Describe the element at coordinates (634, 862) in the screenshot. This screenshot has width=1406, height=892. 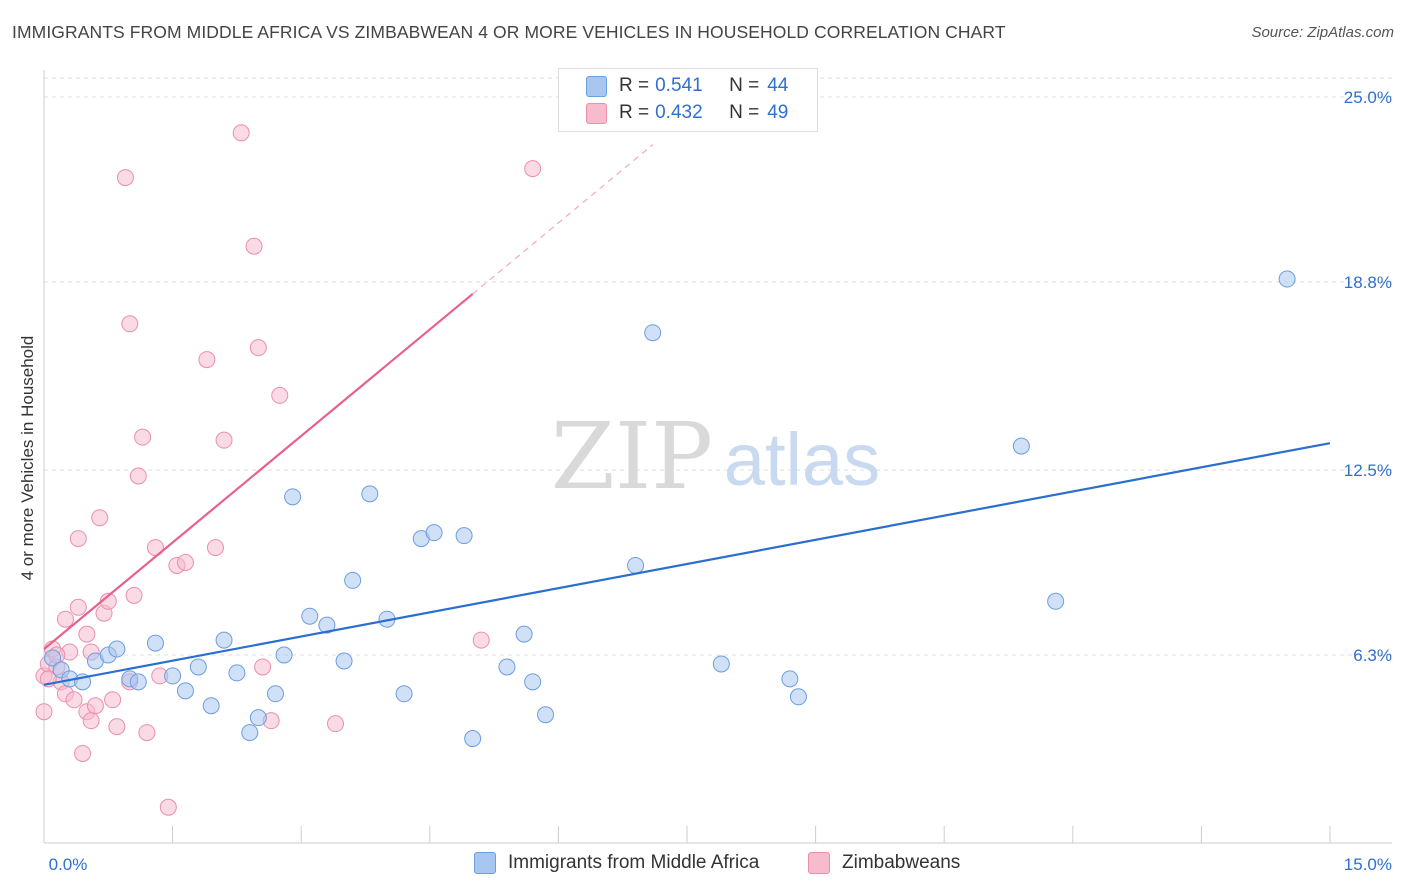
I see `legend-label: Immigrants from Middle Africa` at that location.